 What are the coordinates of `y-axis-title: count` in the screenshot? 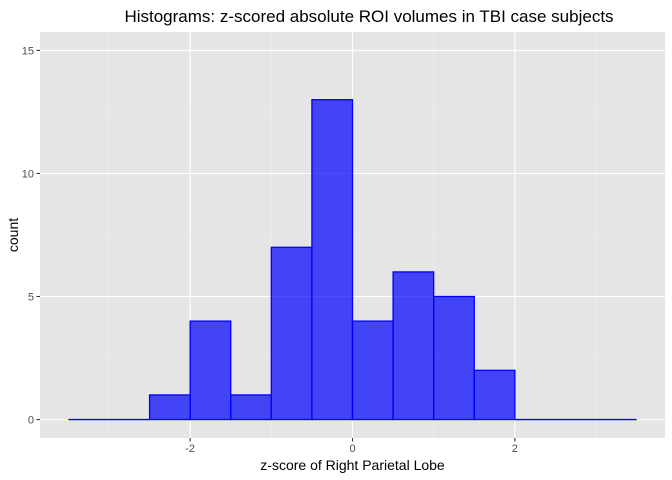 It's located at (13, 235).